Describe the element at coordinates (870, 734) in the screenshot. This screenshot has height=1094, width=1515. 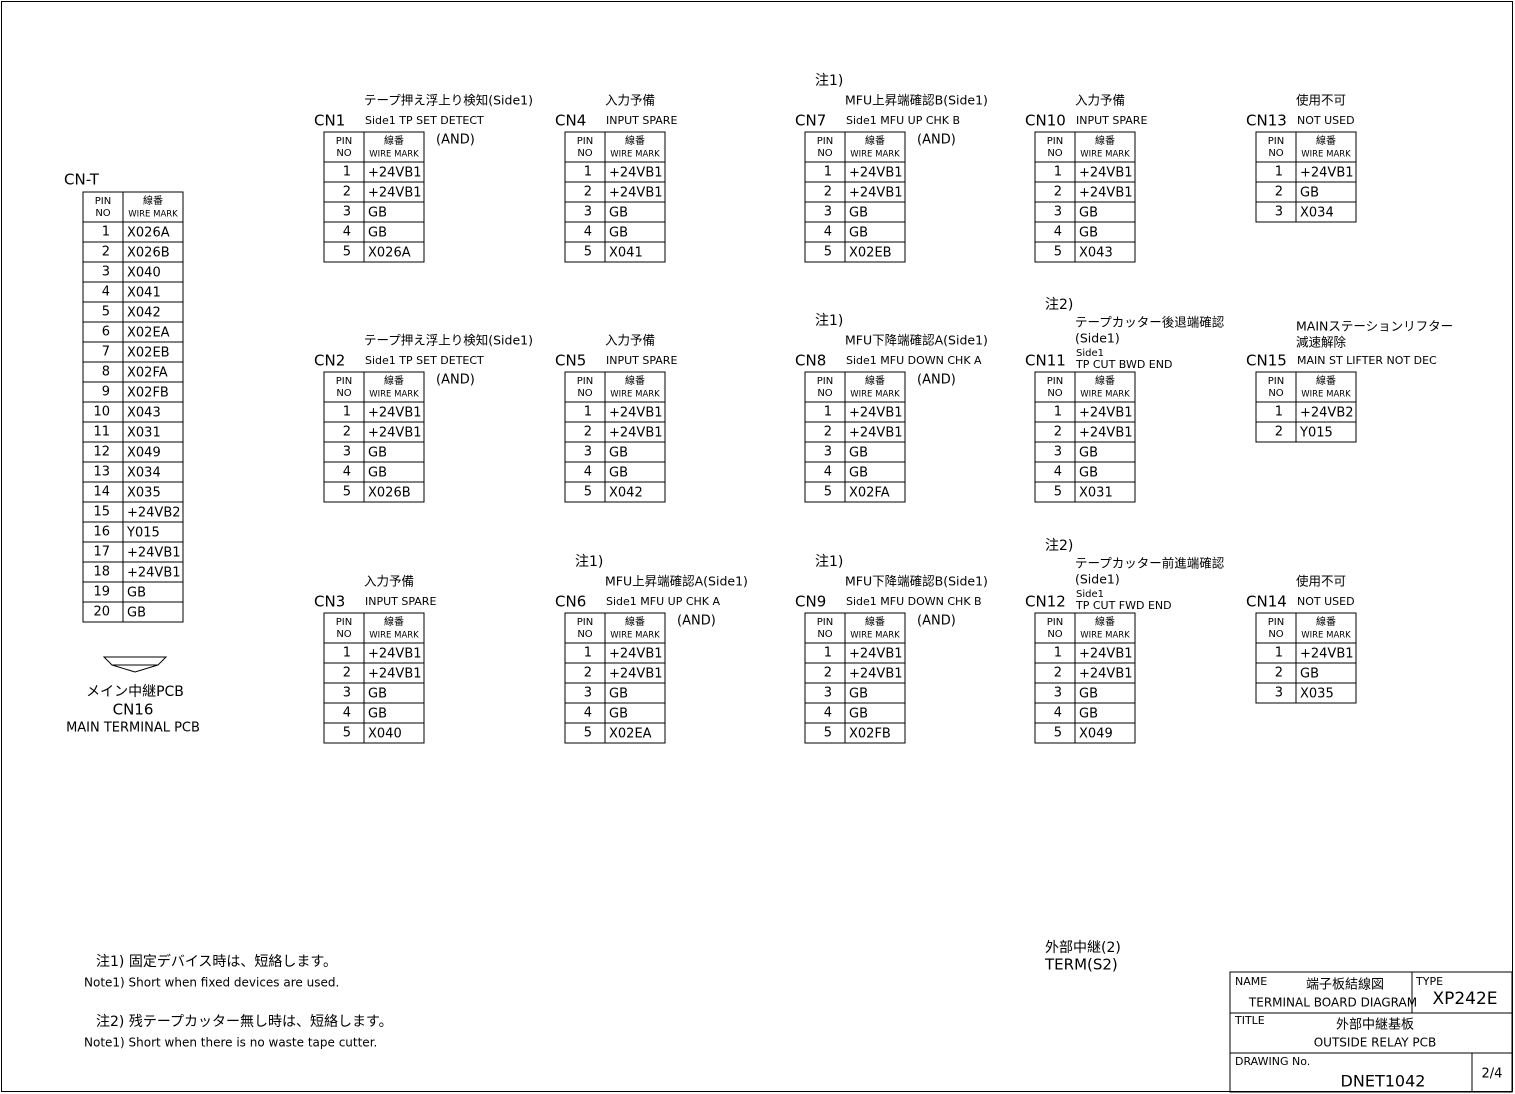
I see `wire-mark: X02FB` at that location.